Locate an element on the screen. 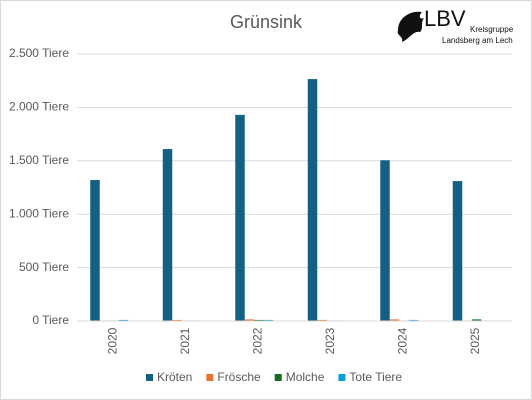 The image size is (532, 400). legend-label: Tote Tiere is located at coordinates (375, 377).